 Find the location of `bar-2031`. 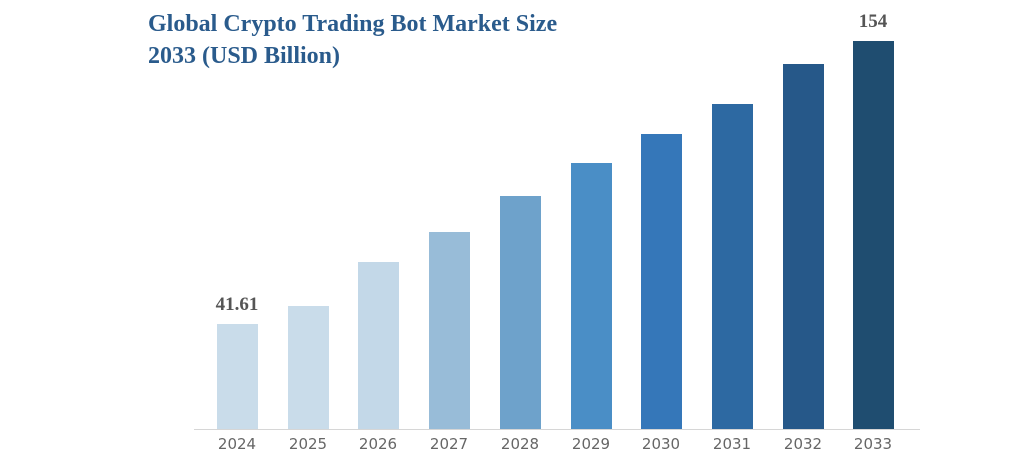

bar-2031 is located at coordinates (732, 266).